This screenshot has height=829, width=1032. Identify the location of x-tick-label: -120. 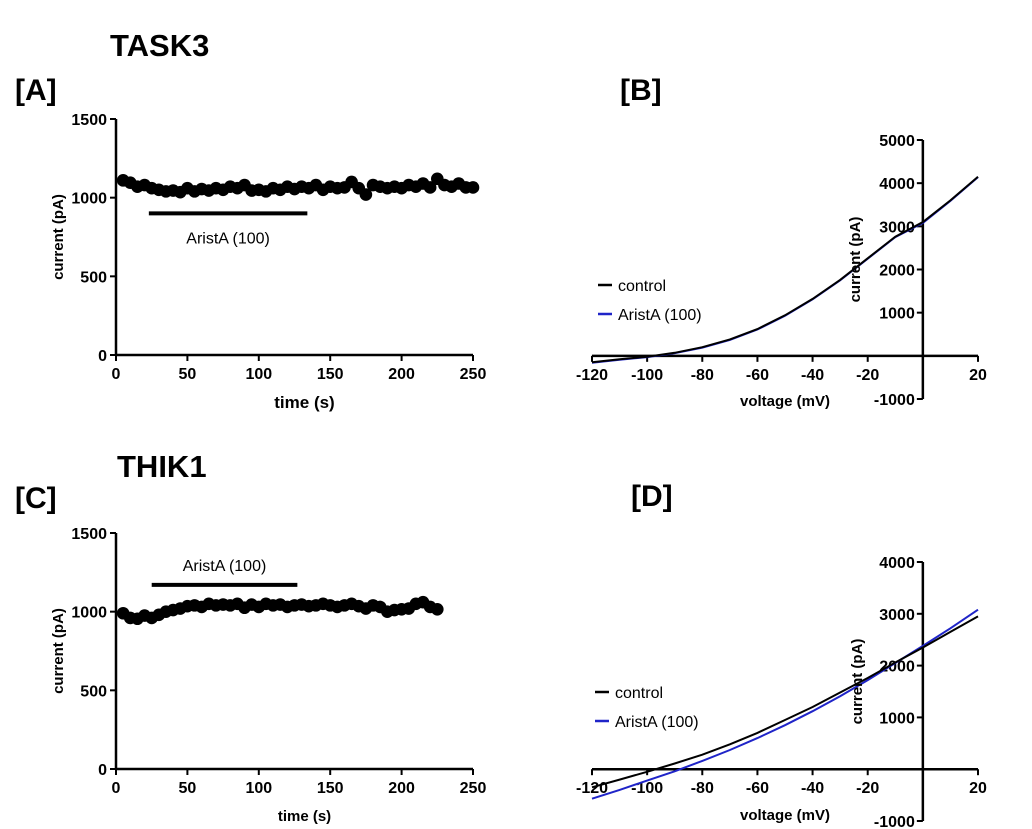
(592, 375).